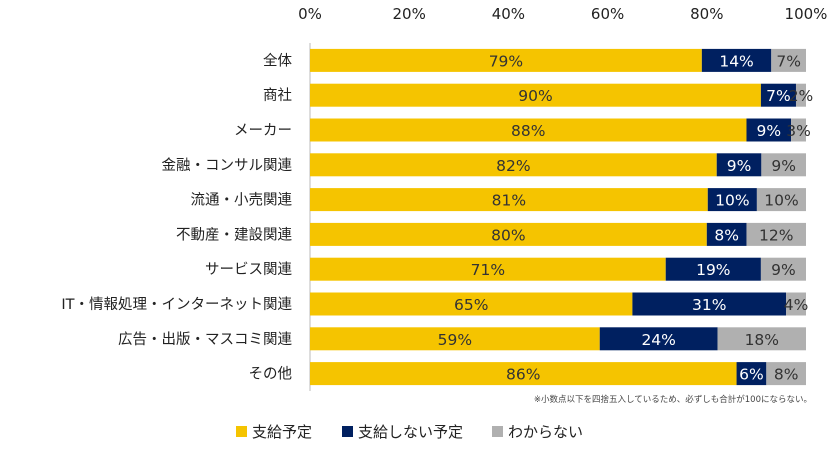 Image resolution: width=840 pixels, height=452 pixels. I want to click on data-label: 79%, so click(506, 61).